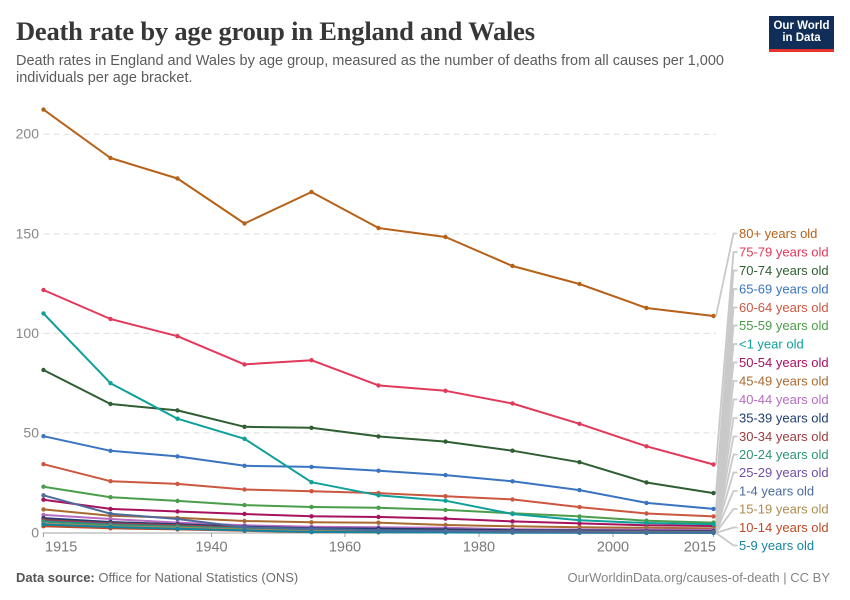  I want to click on svg-text: 15-19 years old, so click(784, 509).